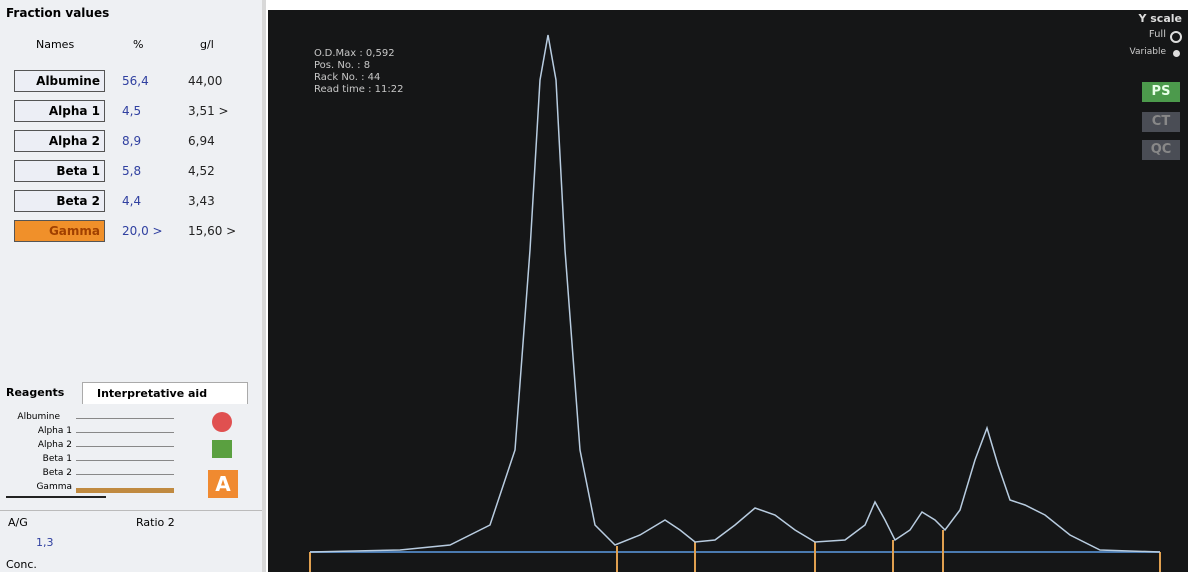 The width and height of the screenshot is (1188, 572). Describe the element at coordinates (223, 484) in the screenshot. I see `a-button: A` at that location.